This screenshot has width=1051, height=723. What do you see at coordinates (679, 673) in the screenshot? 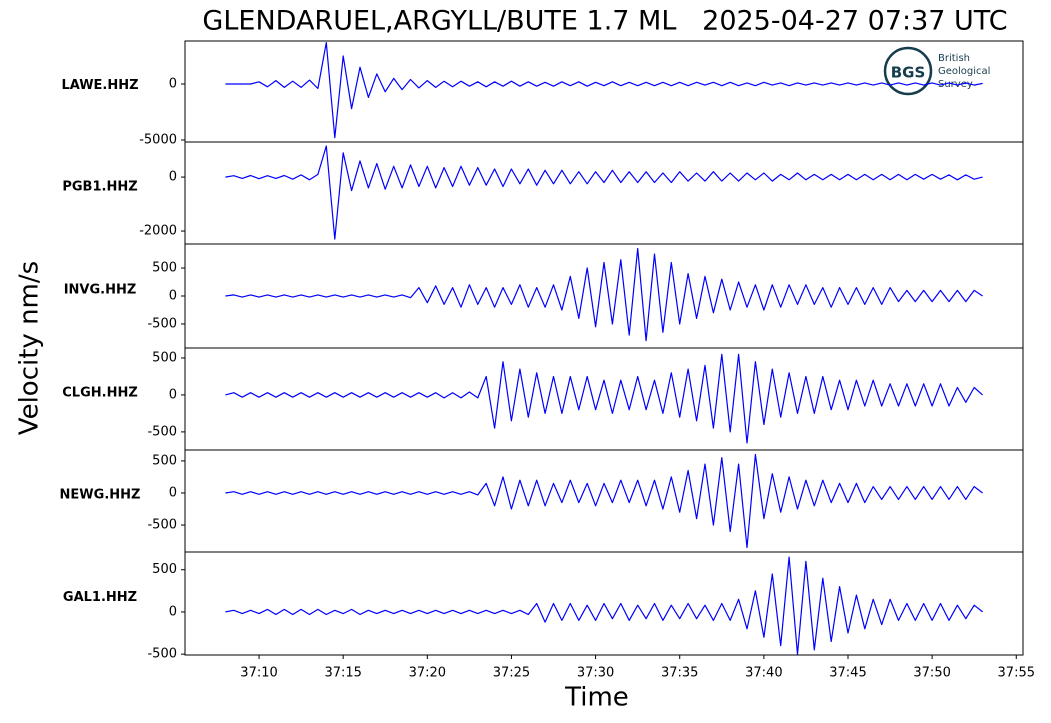
I see `x-tick-label: 37:35` at bounding box center [679, 673].